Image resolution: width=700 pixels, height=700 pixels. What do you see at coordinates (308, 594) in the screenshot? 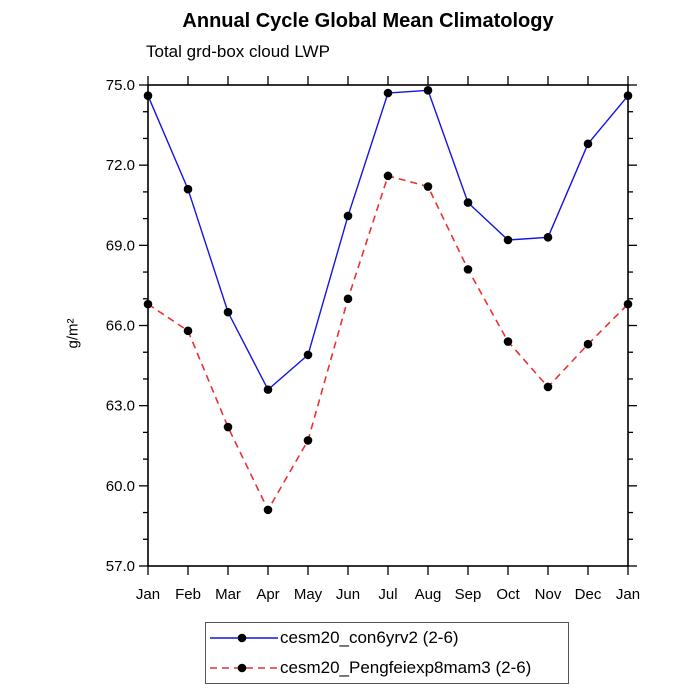
I see `x-axis-tick-label: May` at bounding box center [308, 594].